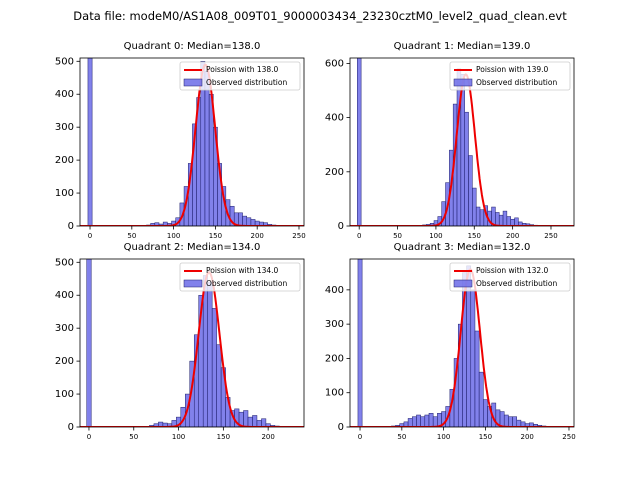  I want to click on panel-title: Quadrant 3: Median=132.0, so click(462, 247).